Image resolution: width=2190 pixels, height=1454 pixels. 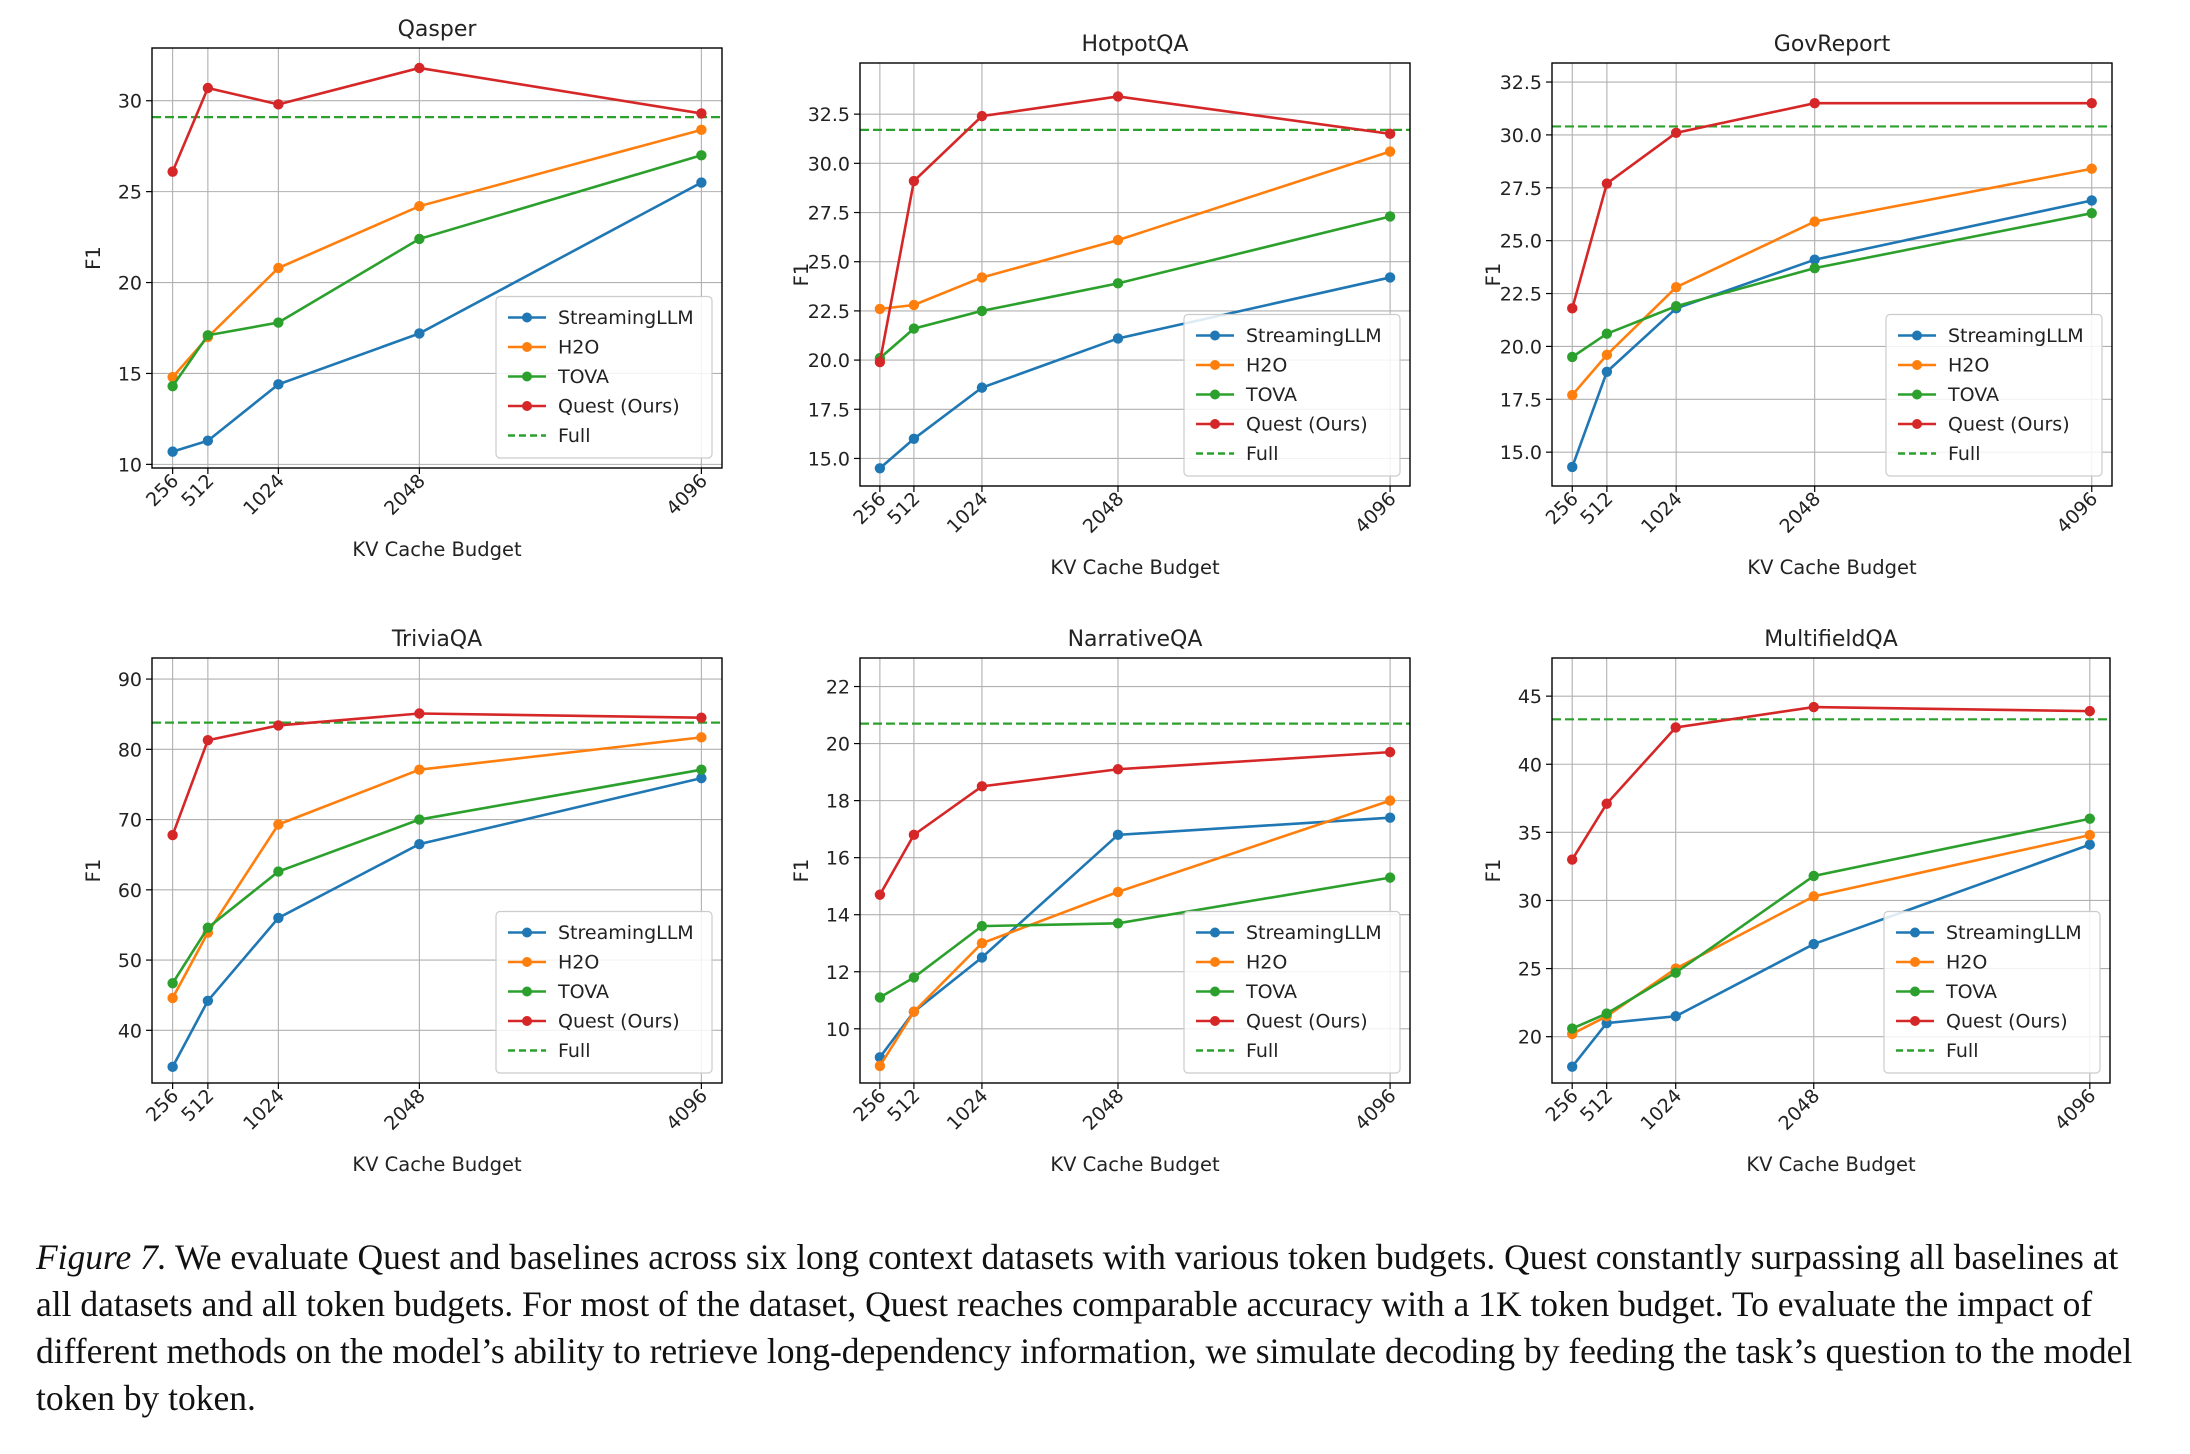 What do you see at coordinates (101, 1257) in the screenshot?
I see `caption-label: Figure 7.` at bounding box center [101, 1257].